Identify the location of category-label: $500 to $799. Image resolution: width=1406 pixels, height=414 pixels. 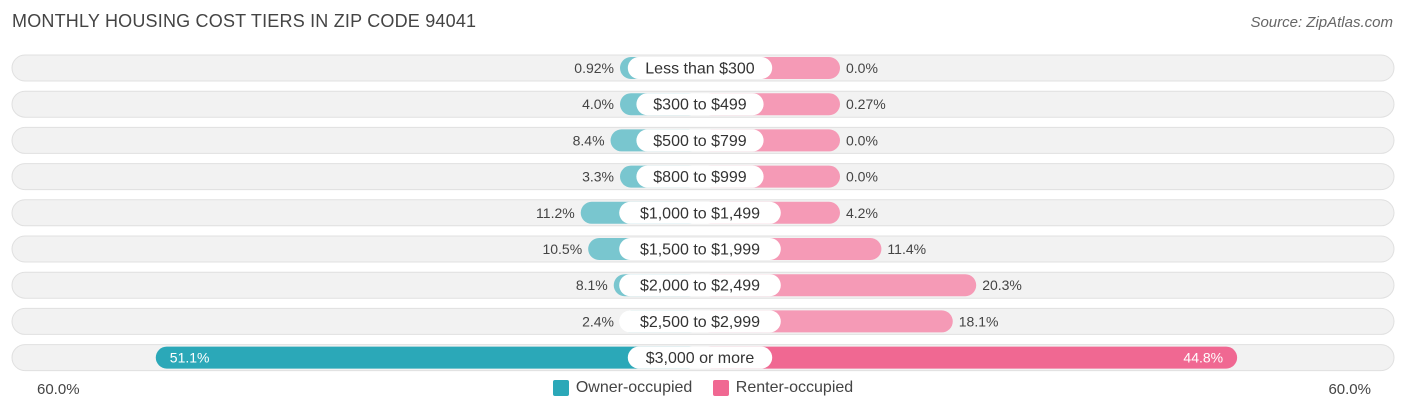
(700, 141).